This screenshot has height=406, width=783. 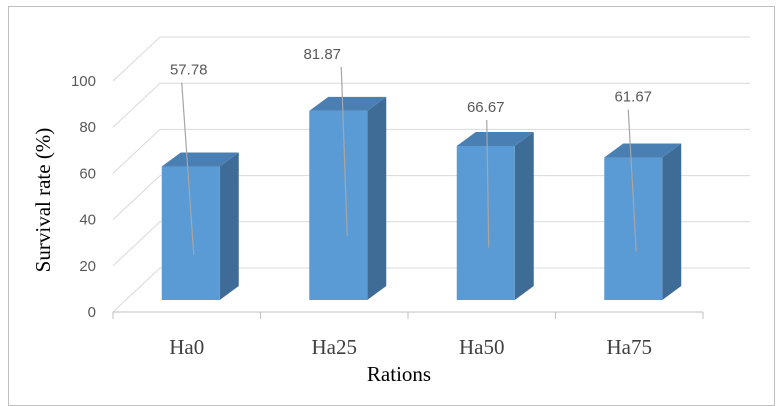 What do you see at coordinates (83, 81) in the screenshot?
I see `y-tick-label: 100` at bounding box center [83, 81].